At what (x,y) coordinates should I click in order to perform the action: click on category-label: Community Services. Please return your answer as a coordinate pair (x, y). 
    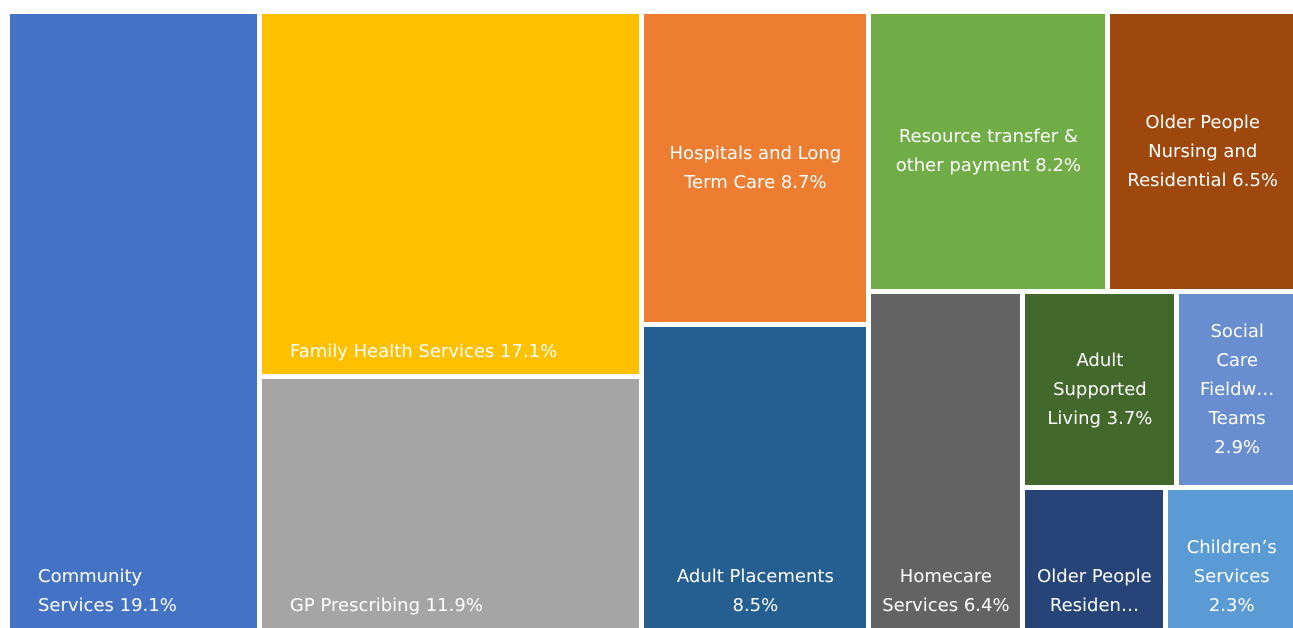
    Looking at the image, I should click on (90, 591).